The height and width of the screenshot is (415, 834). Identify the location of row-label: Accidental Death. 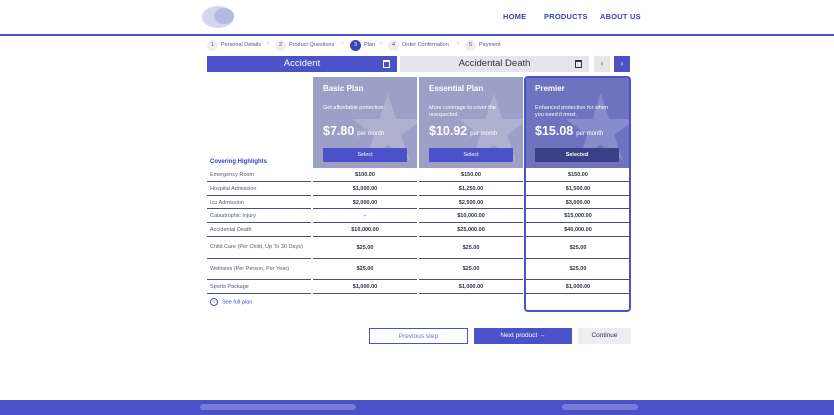
(231, 230).